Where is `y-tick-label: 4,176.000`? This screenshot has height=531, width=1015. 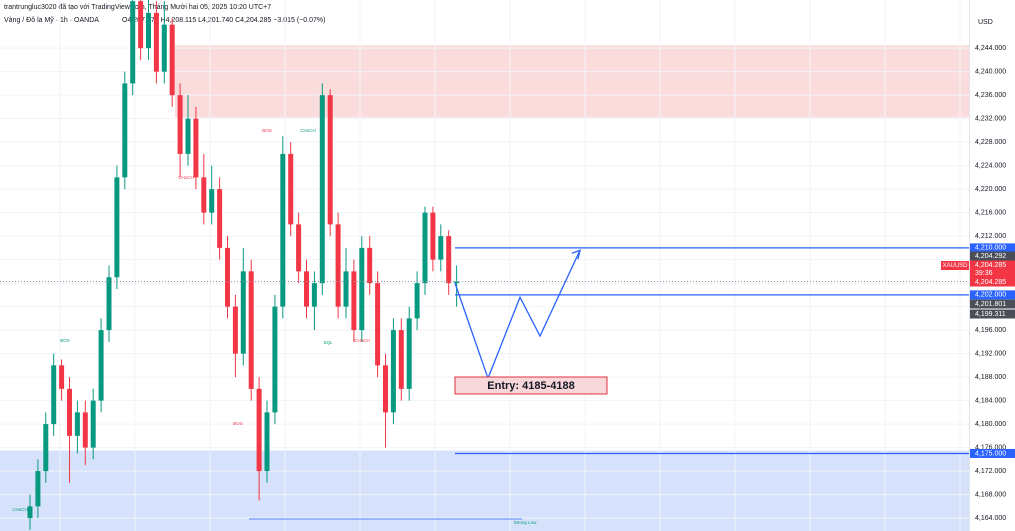
y-tick-label: 4,176.000 is located at coordinates (990, 447).